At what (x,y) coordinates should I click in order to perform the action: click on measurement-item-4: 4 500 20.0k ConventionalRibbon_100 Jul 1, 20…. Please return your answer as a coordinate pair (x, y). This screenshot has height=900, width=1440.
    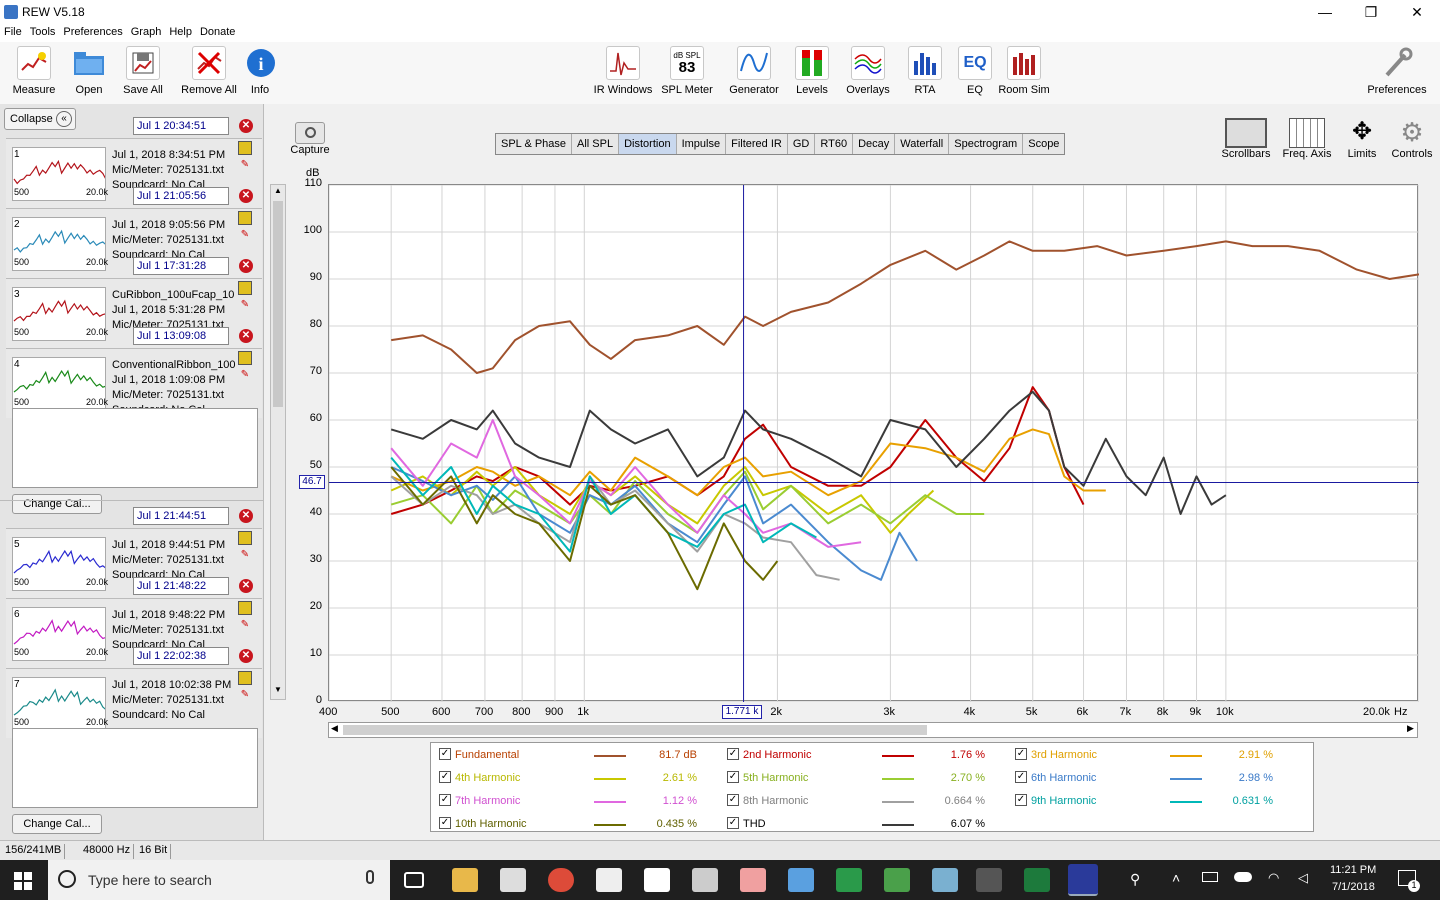
    Looking at the image, I should click on (134, 383).